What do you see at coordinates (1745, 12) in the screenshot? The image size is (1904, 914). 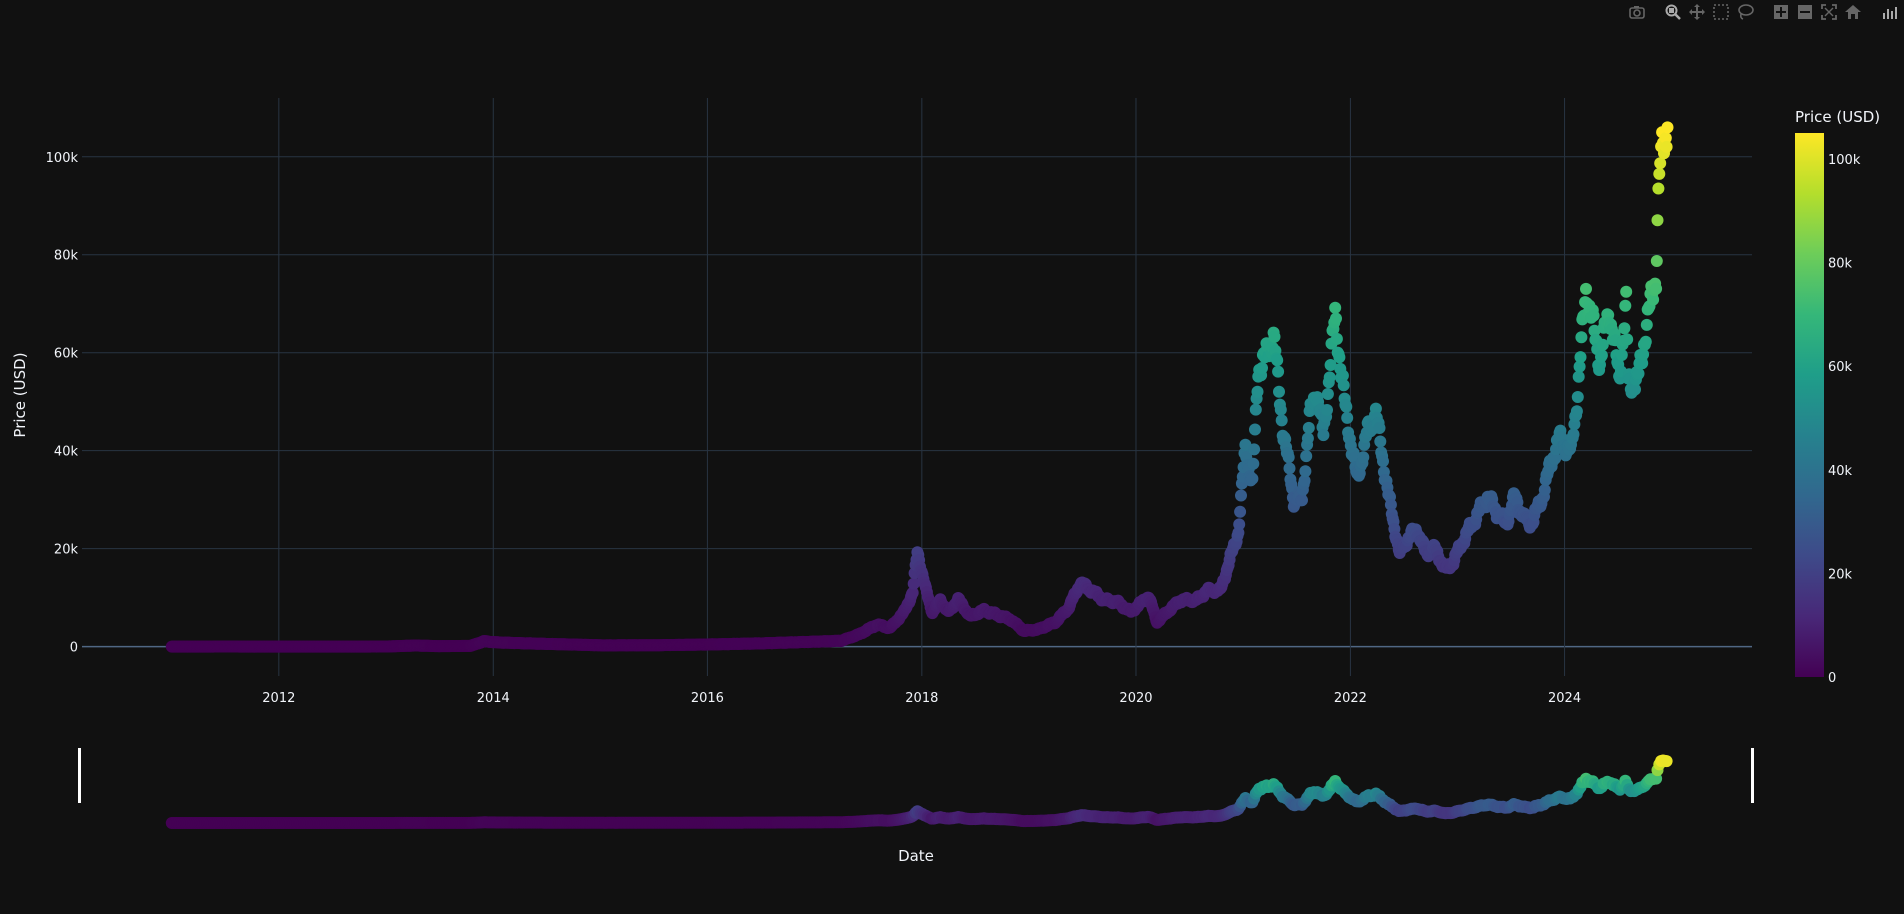 I see `lasso-select-button` at bounding box center [1745, 12].